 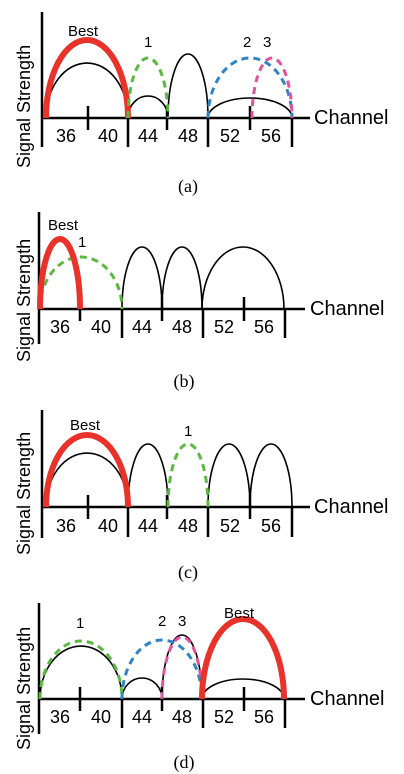 I want to click on panel-caption: (c), so click(x=188, y=572).